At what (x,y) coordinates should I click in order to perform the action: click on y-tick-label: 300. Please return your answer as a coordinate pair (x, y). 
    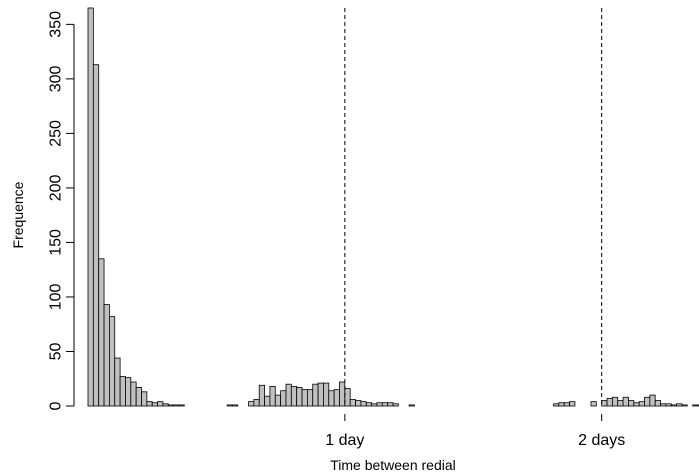
    Looking at the image, I should click on (56, 78).